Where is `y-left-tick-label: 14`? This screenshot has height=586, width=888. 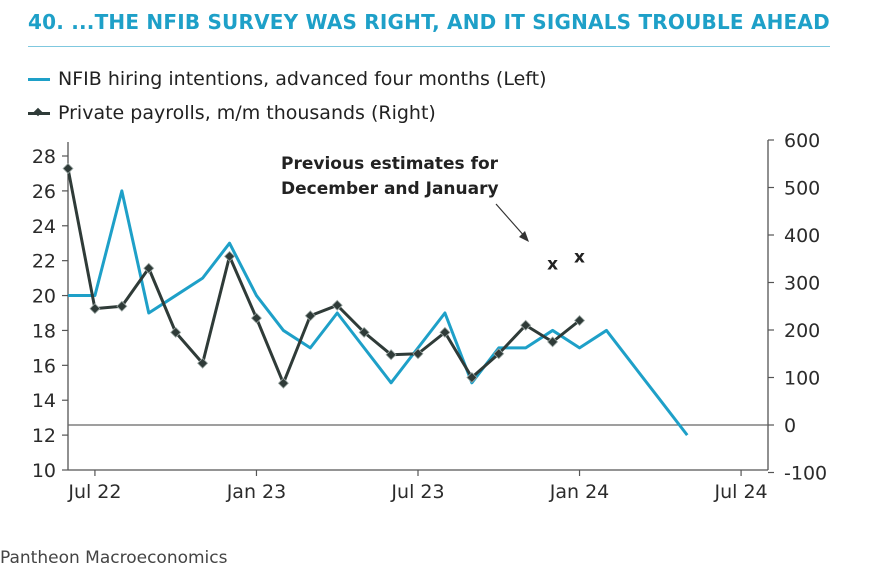 y-left-tick-label: 14 is located at coordinates (44, 401).